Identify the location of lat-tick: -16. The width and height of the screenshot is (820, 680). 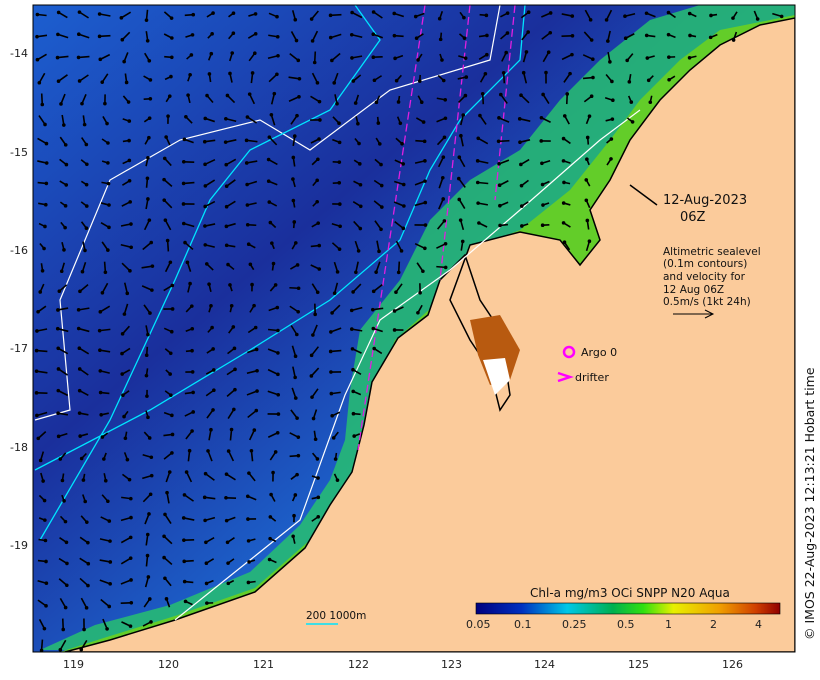
(19, 250).